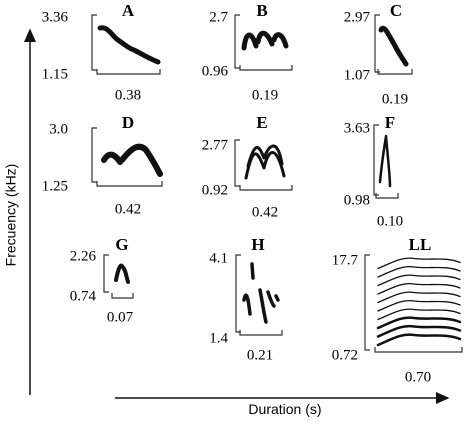 The image size is (474, 425). I want to click on freq-min: 1.4, so click(218, 338).